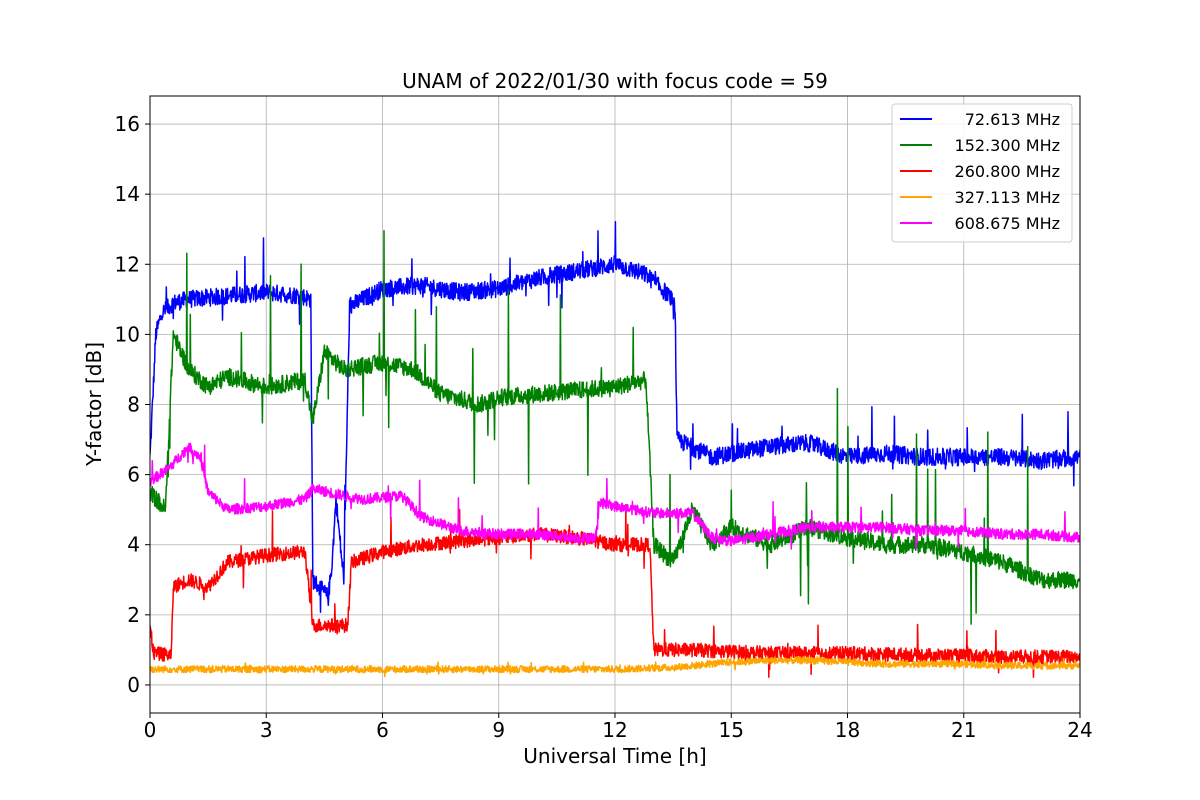 The image size is (1200, 800). What do you see at coordinates (731, 730) in the screenshot?
I see `x-tick-label: 15` at bounding box center [731, 730].